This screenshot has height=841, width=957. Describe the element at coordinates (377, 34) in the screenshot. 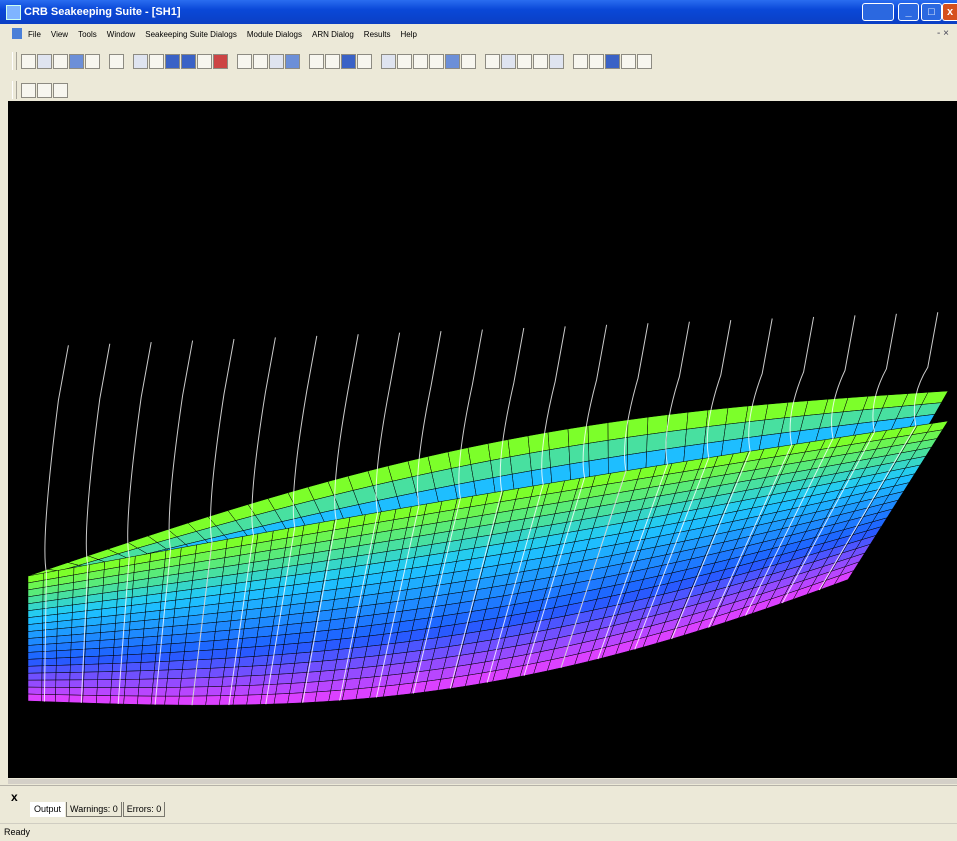

I see `menu-results: Results` at that location.